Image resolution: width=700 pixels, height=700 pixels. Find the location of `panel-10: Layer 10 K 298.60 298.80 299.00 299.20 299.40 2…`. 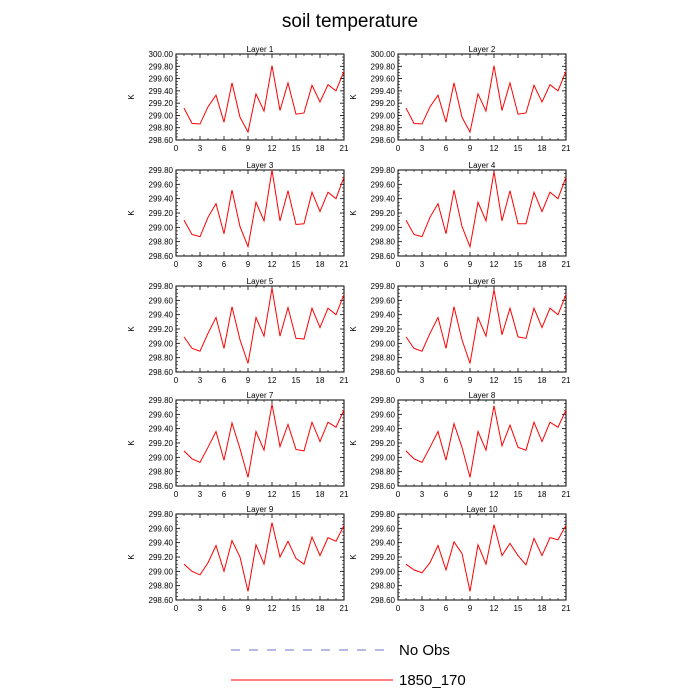

panel-10: Layer 10 K 298.60 298.80 299.00 299.20 299.40 2… is located at coordinates (460, 559).